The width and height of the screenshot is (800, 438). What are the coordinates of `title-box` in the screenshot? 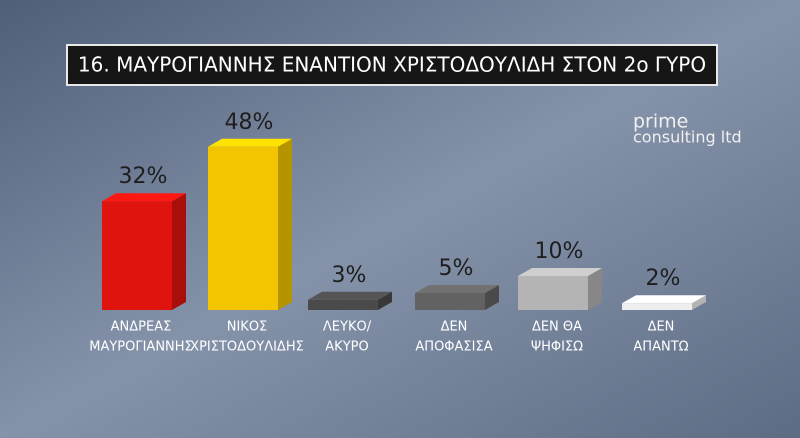 It's located at (392, 65).